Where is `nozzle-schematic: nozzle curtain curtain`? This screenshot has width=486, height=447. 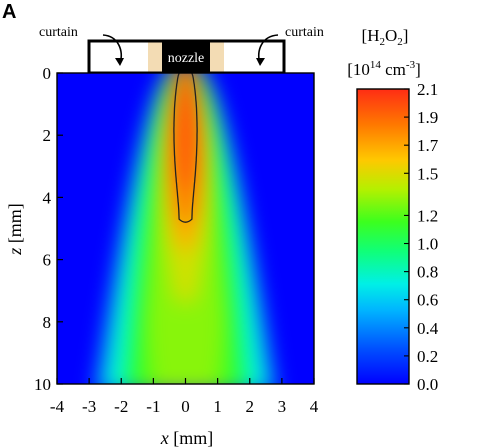
nozzle-schematic: nozzle curtain curtain is located at coordinates (181, 50).